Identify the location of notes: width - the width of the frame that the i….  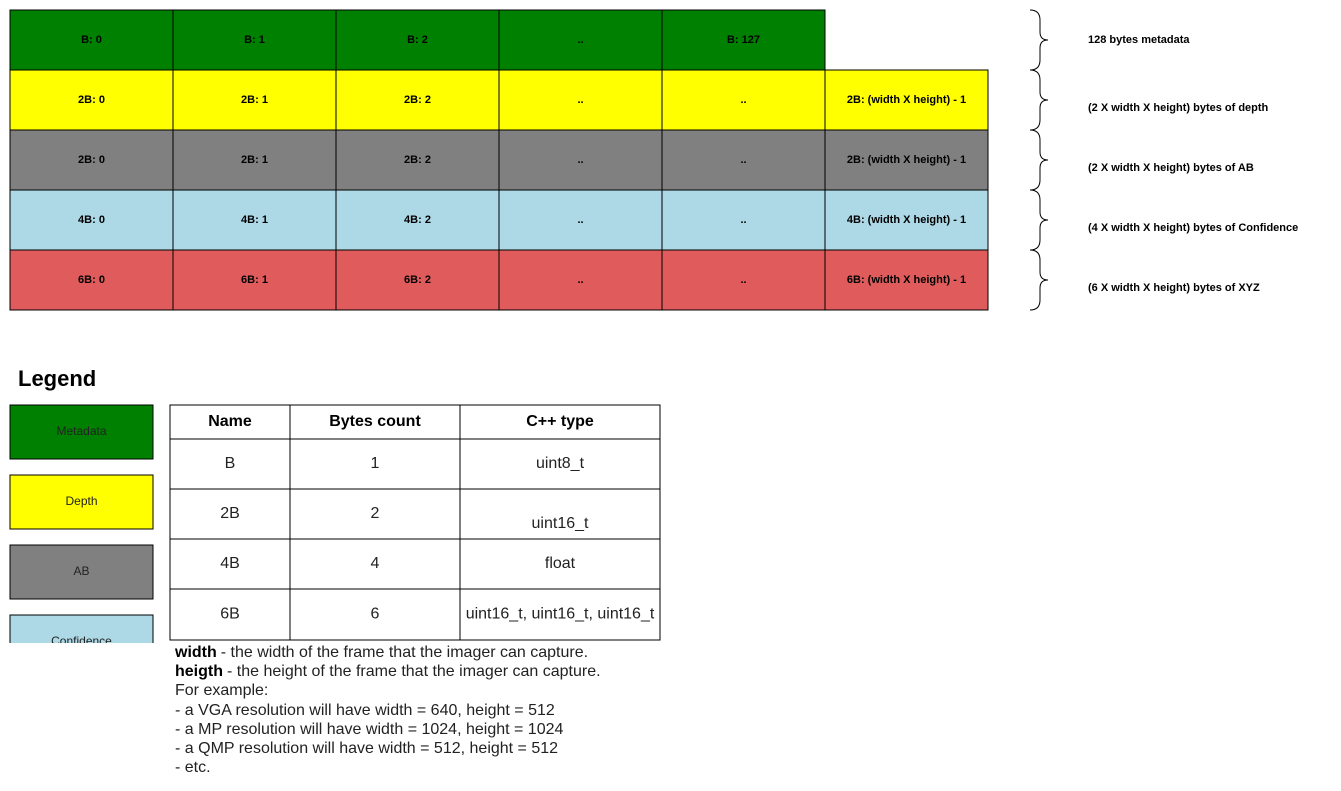
(388, 710).